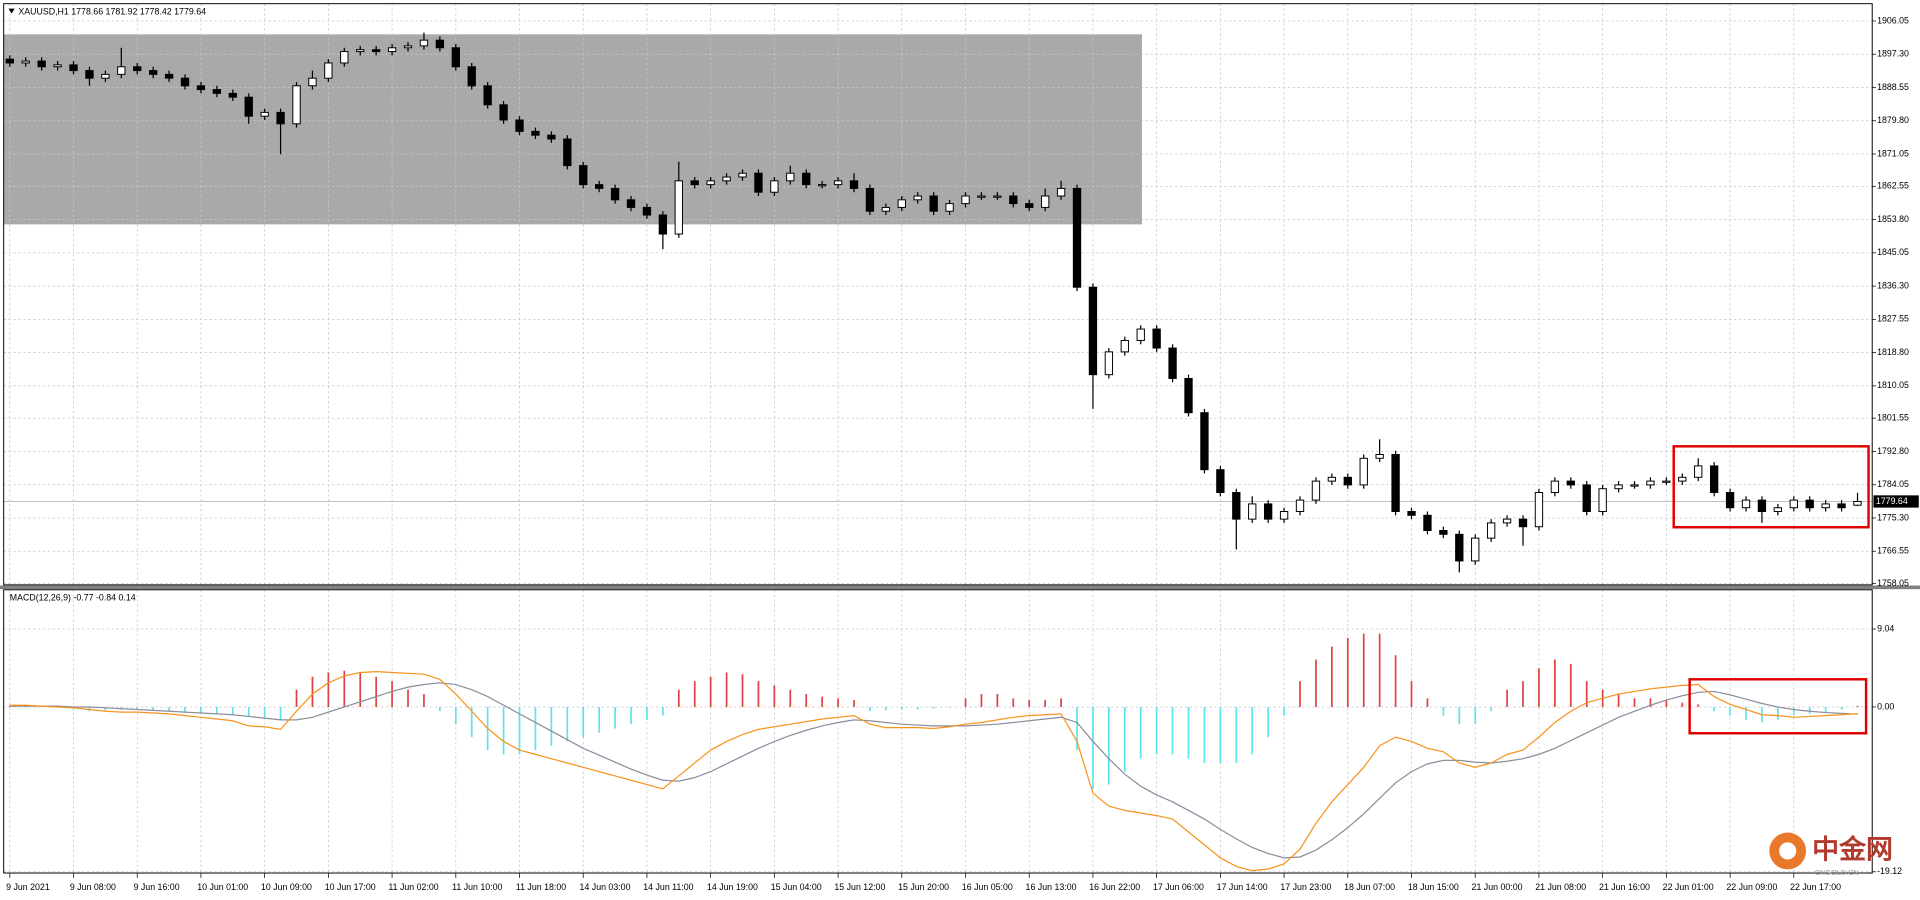 The height and width of the screenshot is (900, 1920). I want to click on x-tick-label: 16 Jun 13:00, so click(1051, 887).